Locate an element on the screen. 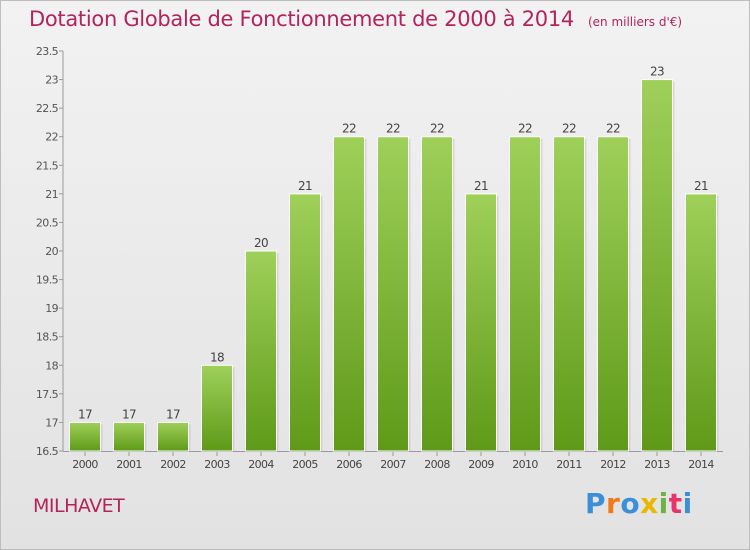 This screenshot has width=750, height=550. y-tick-label: 18.5 is located at coordinates (47, 337).